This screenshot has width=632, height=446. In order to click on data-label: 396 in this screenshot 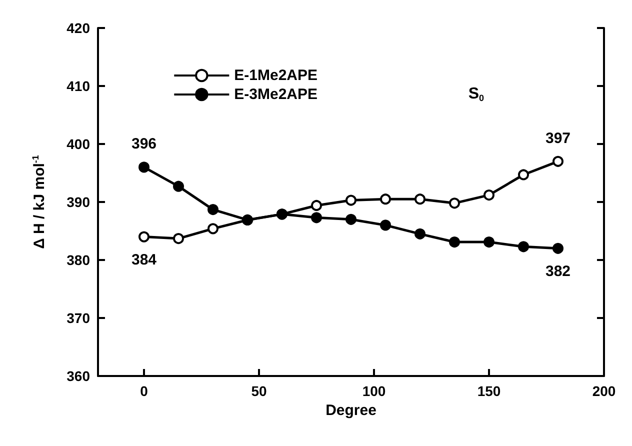, I will do `click(144, 144)`.